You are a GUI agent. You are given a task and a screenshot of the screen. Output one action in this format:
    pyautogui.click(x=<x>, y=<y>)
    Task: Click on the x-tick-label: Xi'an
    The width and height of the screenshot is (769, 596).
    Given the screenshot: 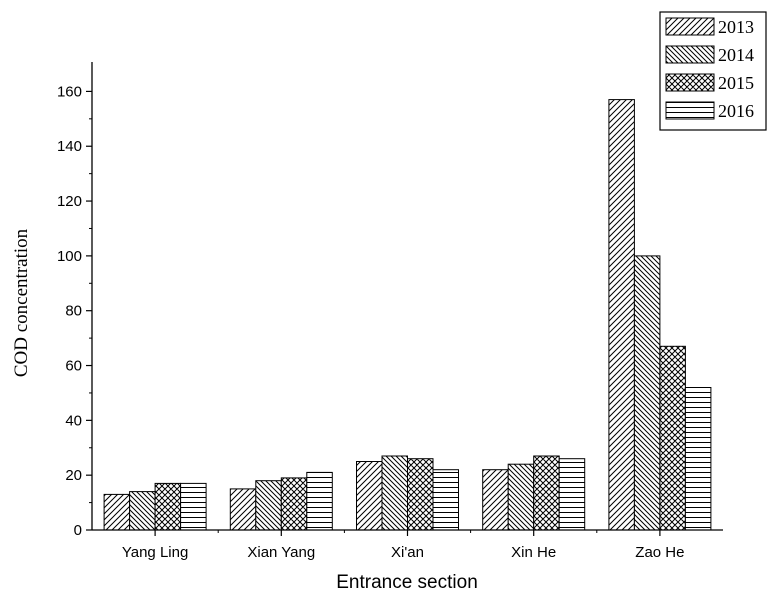 What is the action you would take?
    pyautogui.click(x=407, y=552)
    